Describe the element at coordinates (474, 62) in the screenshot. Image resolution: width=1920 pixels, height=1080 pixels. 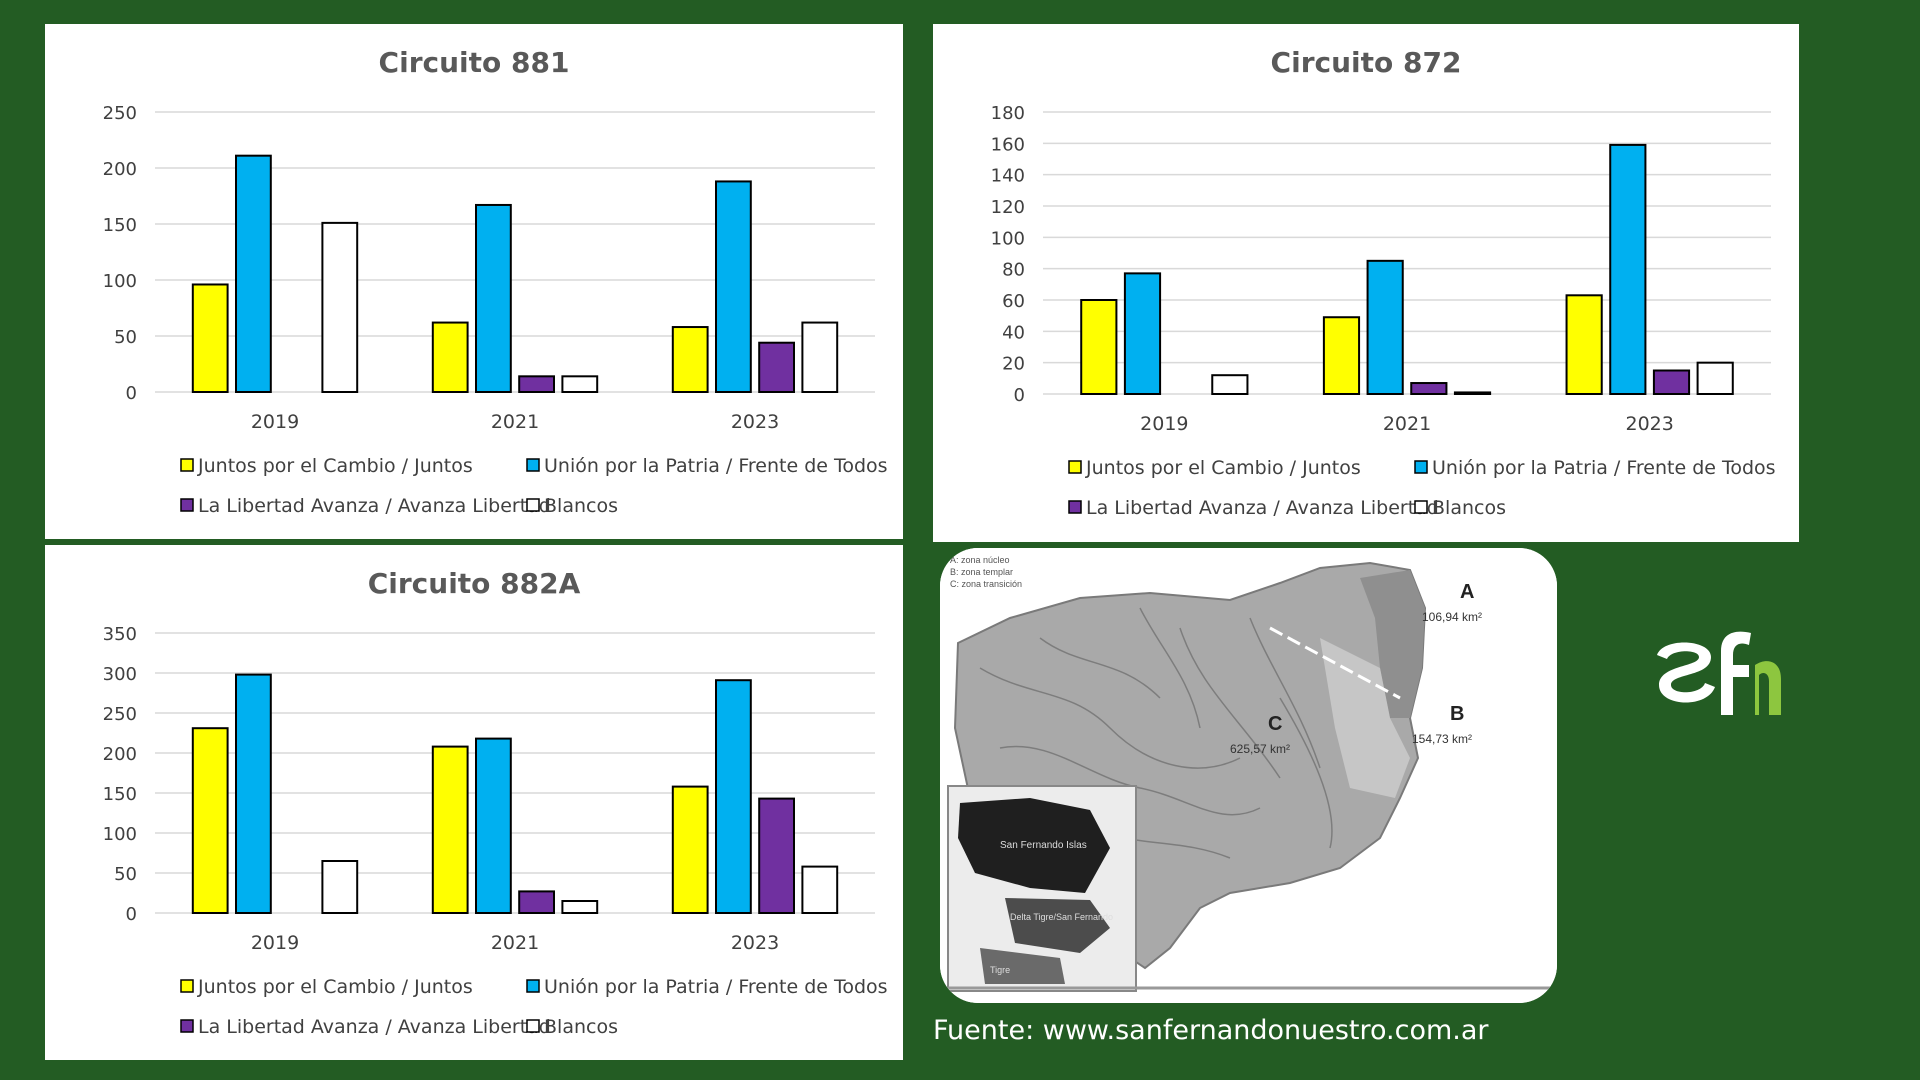
I see `chart-title: Circuito 881` at that location.